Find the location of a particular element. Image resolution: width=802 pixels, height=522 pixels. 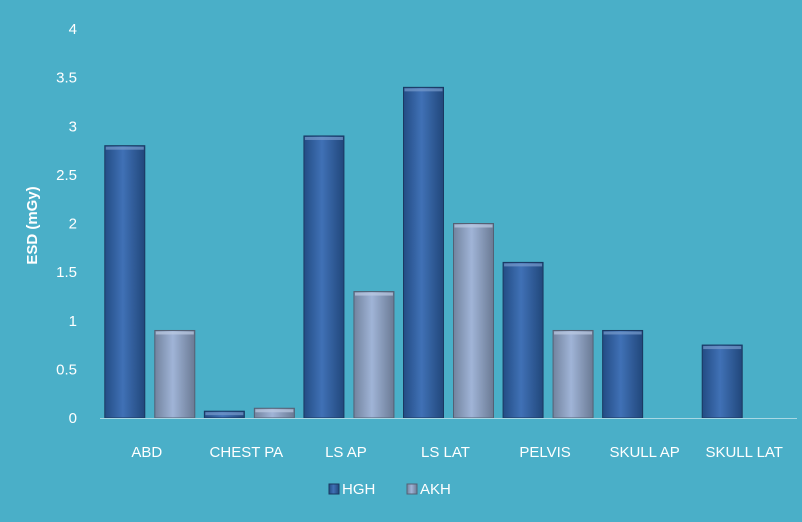

bar-akh-abd is located at coordinates (175, 374).